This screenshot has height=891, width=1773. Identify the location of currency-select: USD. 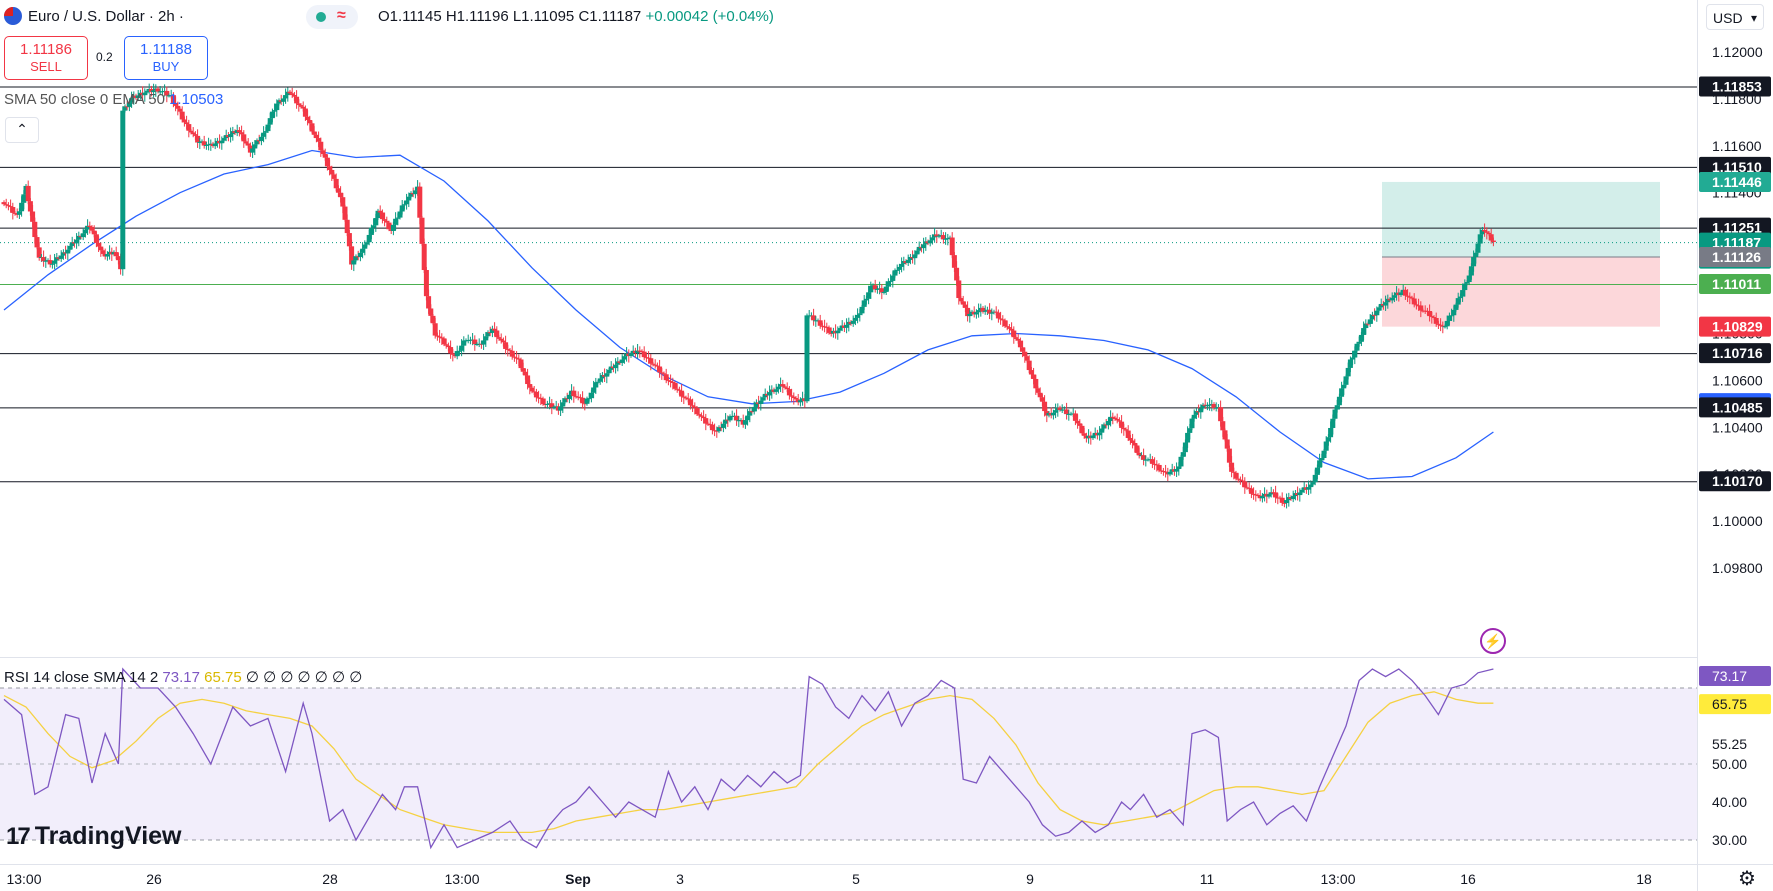
(1735, 17).